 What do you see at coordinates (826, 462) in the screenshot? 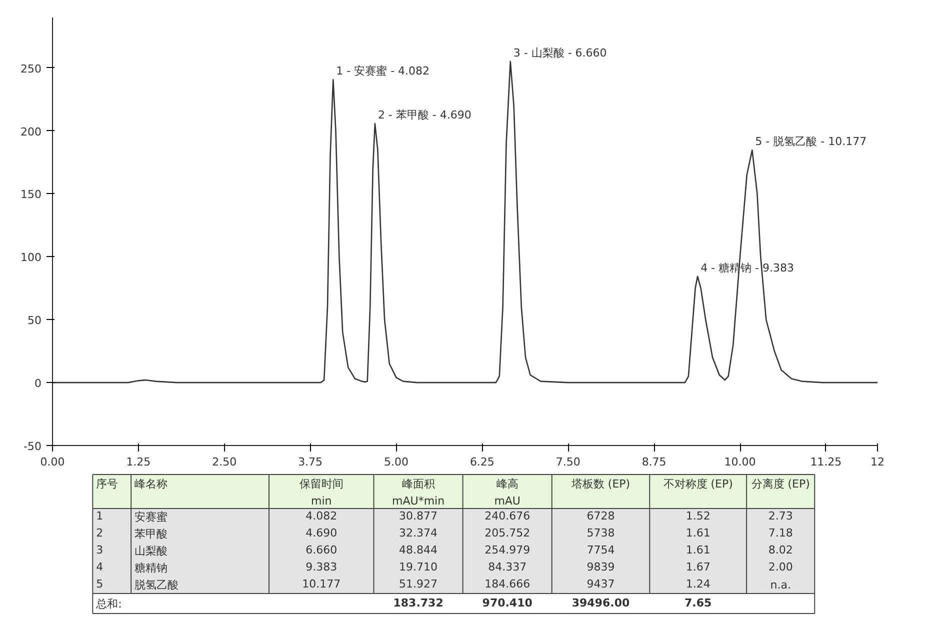
I see `x-tick-label: 11.25` at bounding box center [826, 462].